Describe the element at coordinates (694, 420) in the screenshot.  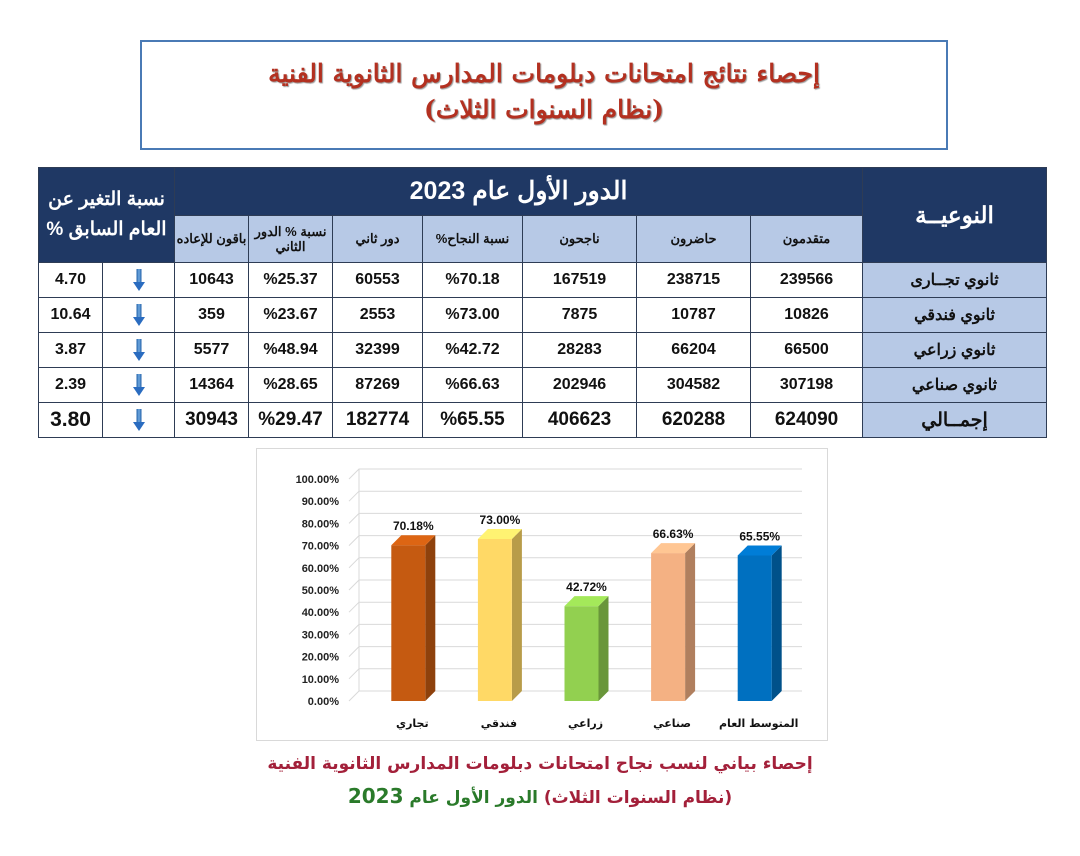
I see `cell-attendees: 620288` at that location.